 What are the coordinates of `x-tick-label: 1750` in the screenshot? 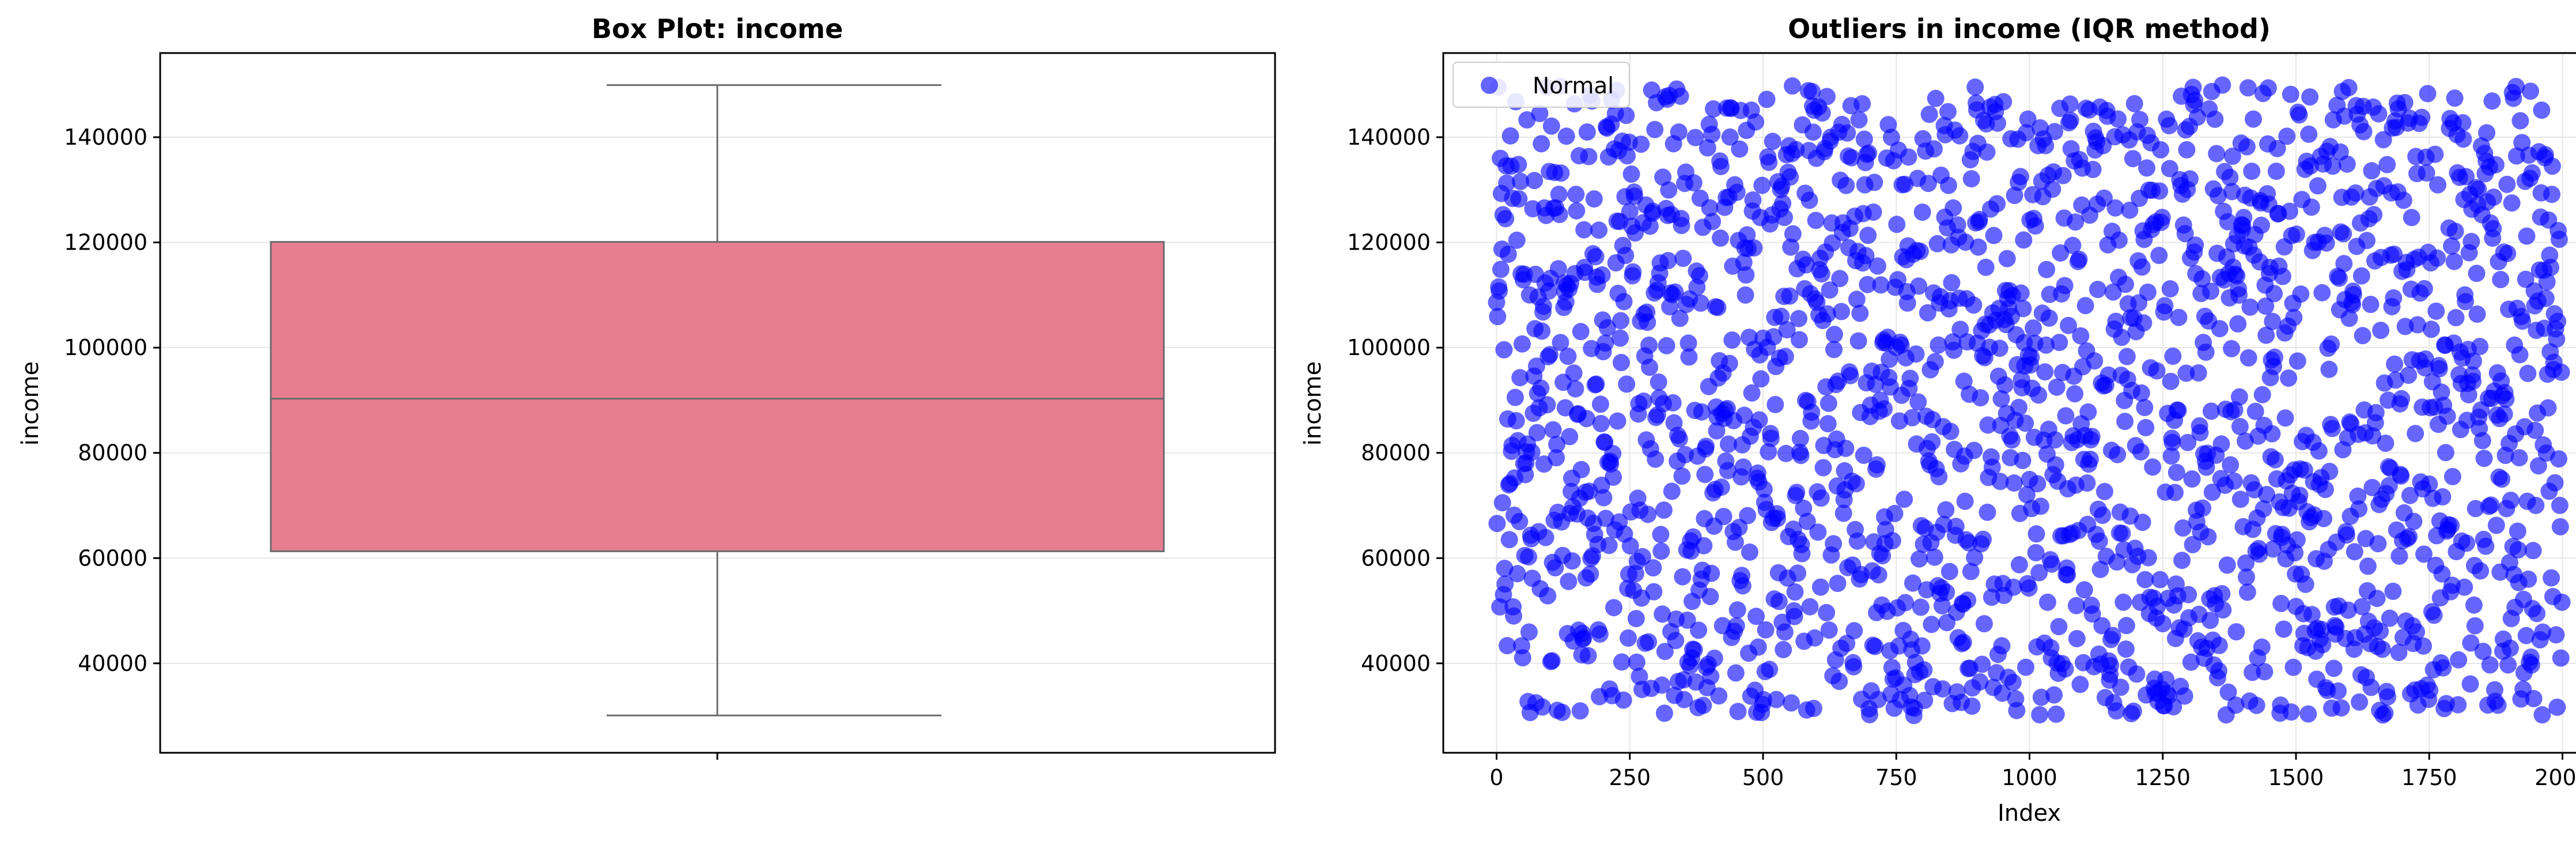 It's located at (2429, 777).